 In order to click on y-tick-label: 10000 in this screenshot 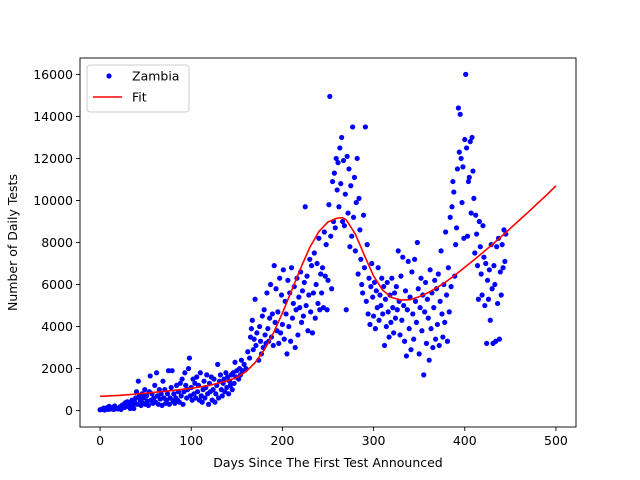, I will do `click(53, 200)`.